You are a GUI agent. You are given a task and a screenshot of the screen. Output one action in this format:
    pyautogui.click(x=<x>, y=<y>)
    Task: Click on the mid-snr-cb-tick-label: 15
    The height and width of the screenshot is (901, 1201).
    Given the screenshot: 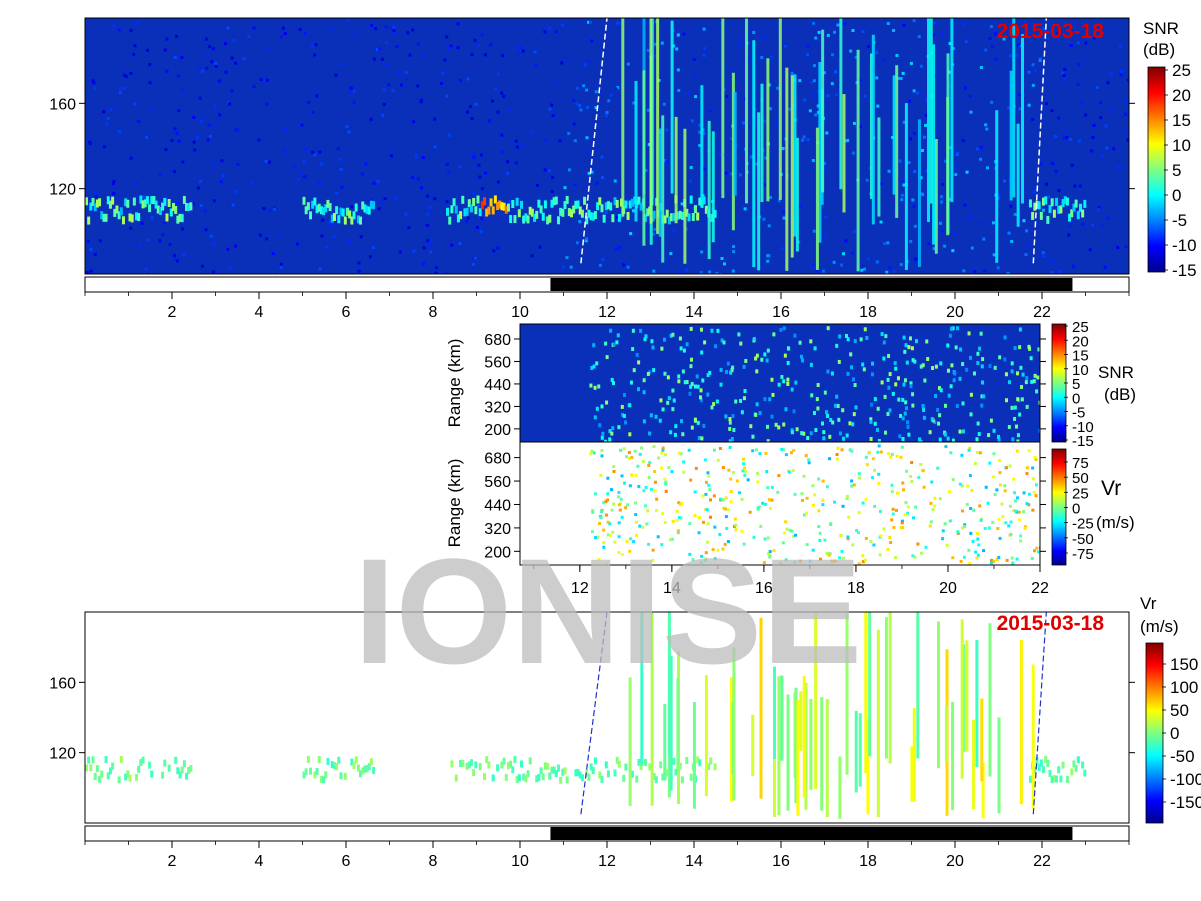 What is the action you would take?
    pyautogui.click(x=1080, y=356)
    